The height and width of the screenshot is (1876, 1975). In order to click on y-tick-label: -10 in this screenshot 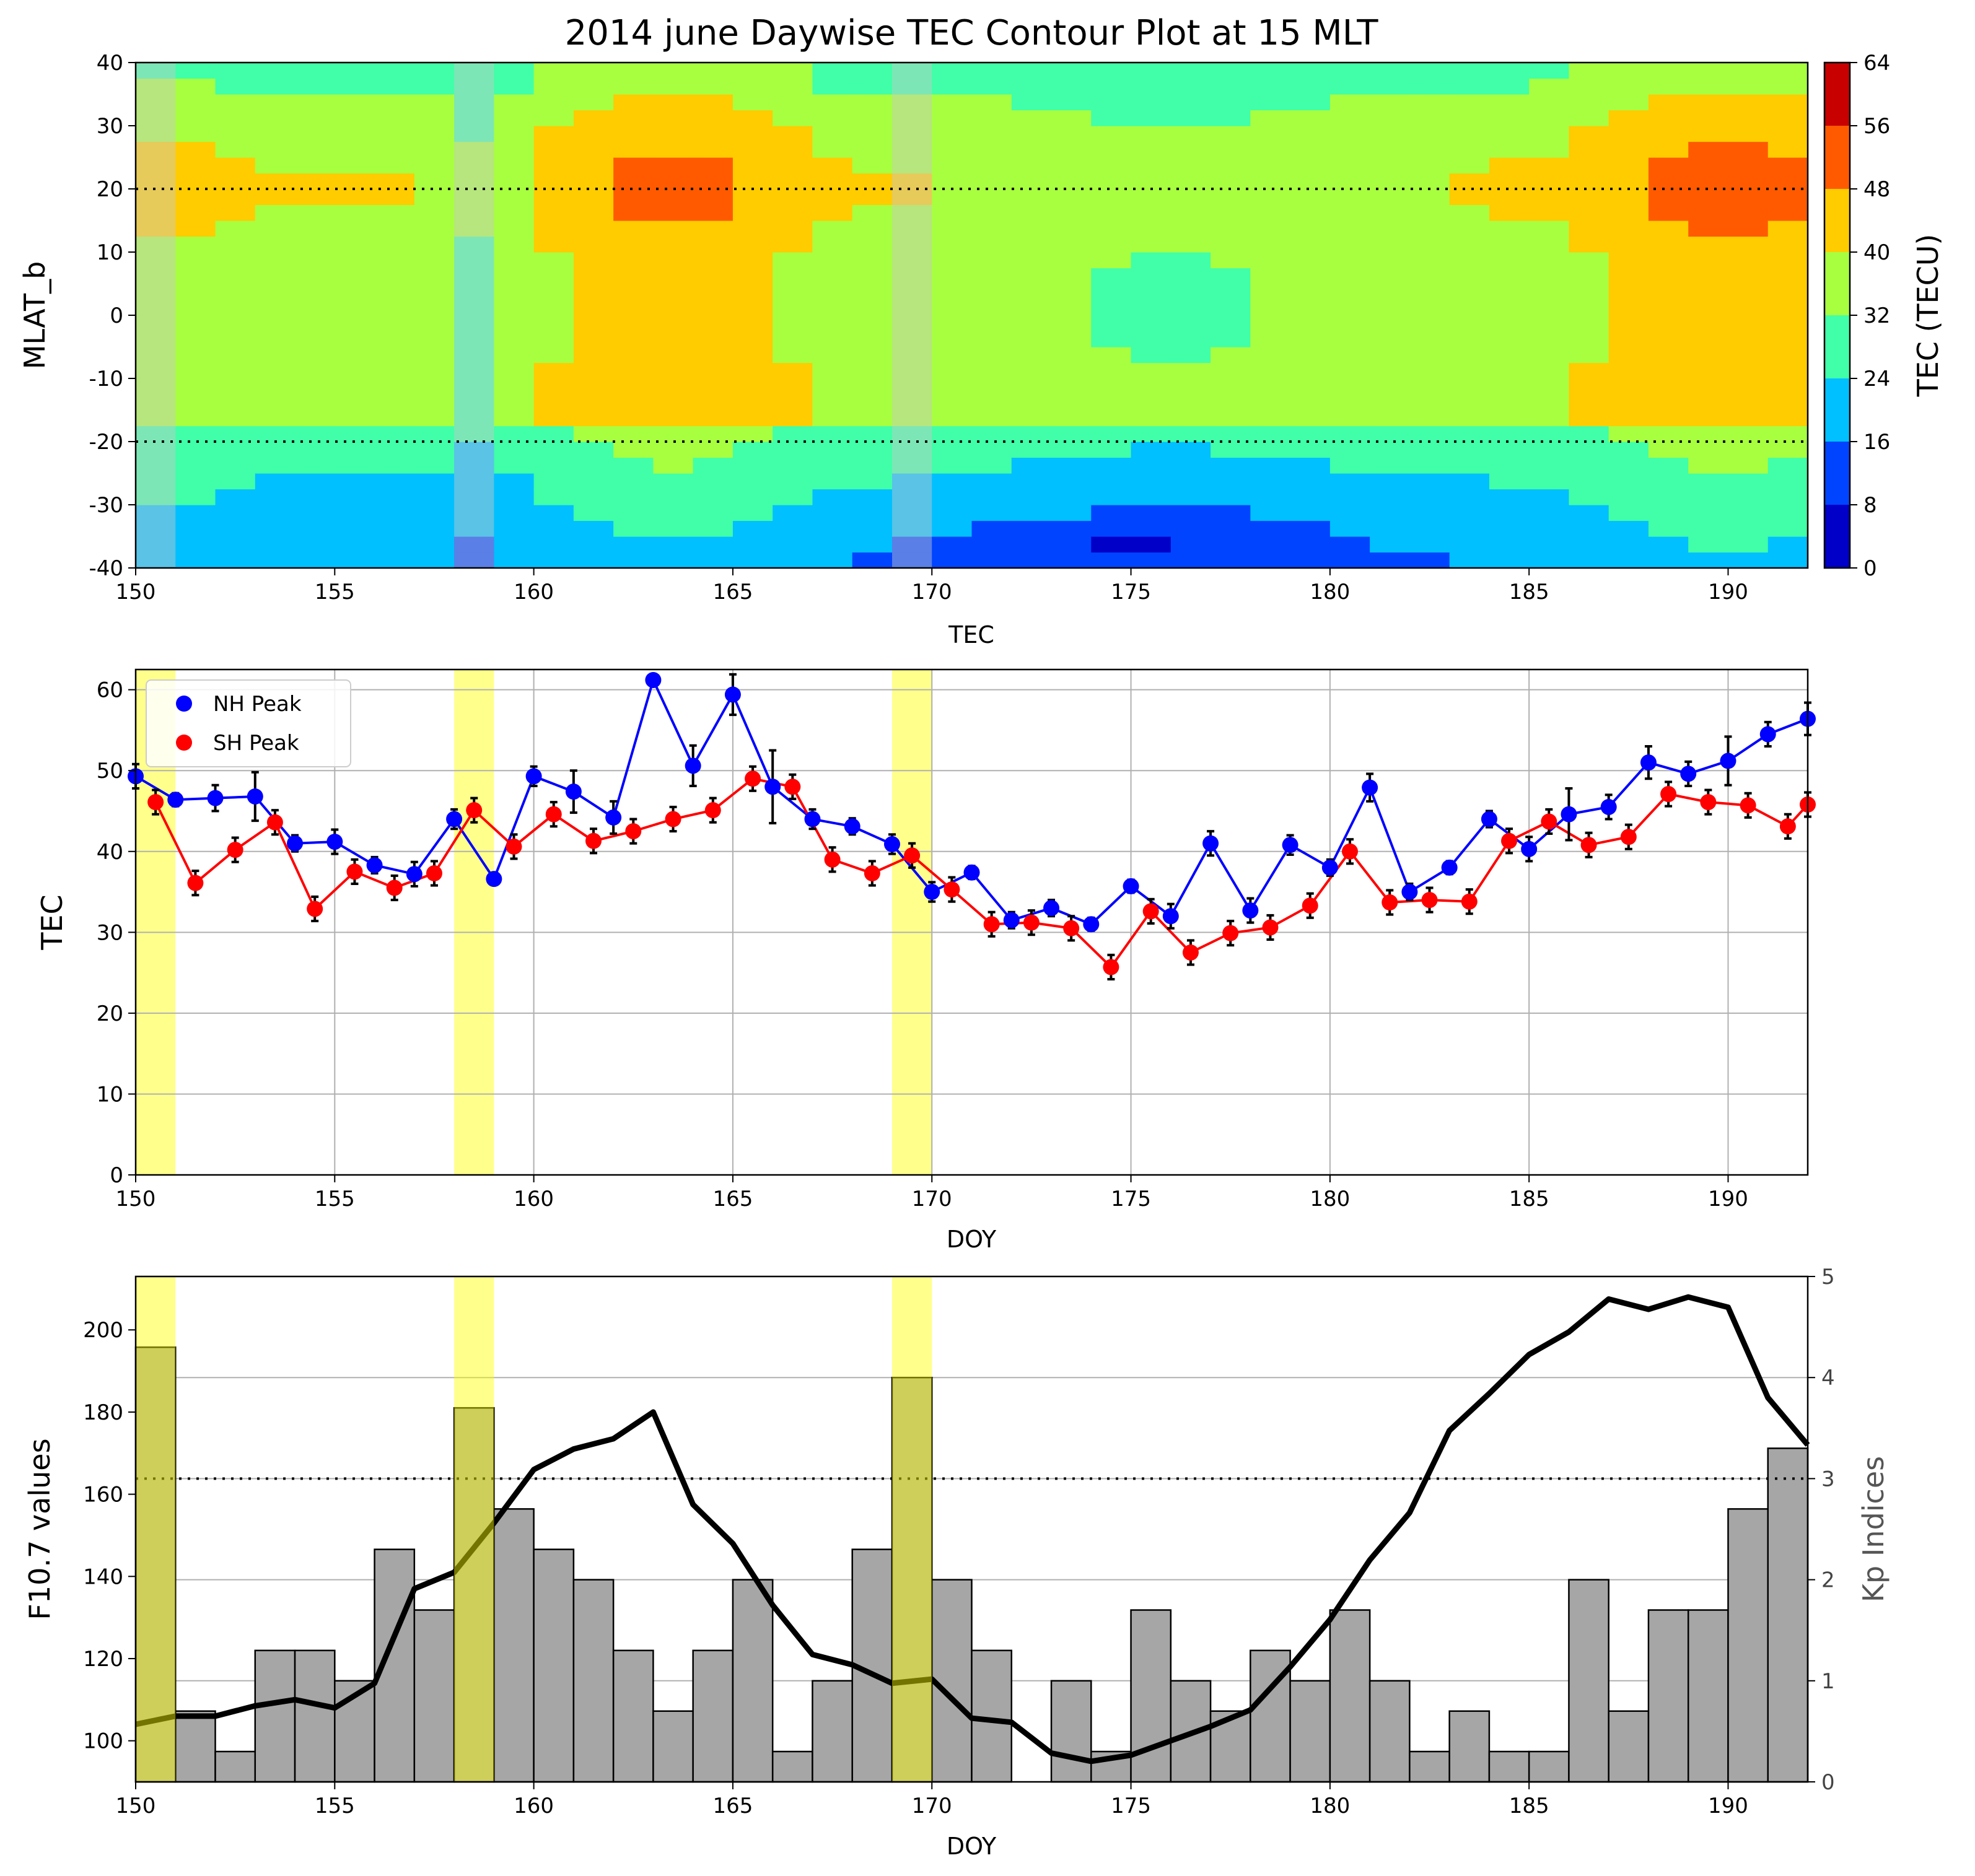, I will do `click(106, 379)`.